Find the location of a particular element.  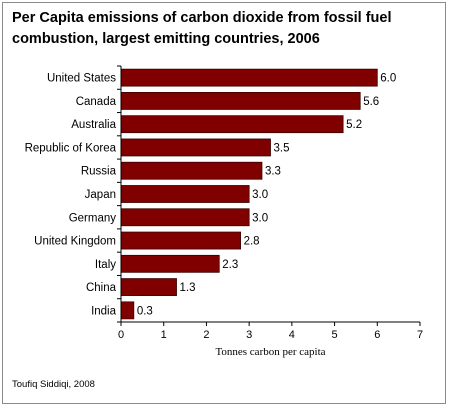

bar-united-states is located at coordinates (249, 77).